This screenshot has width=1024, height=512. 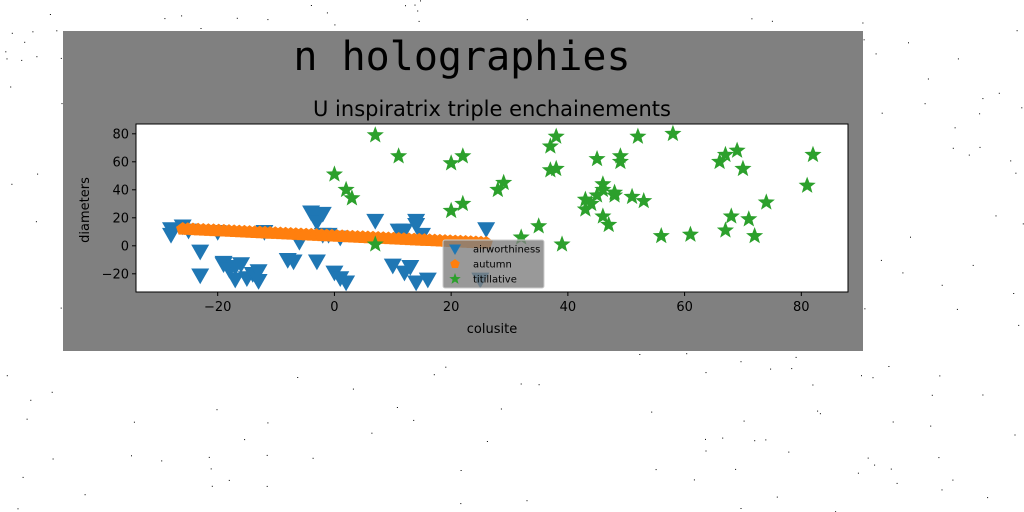 What do you see at coordinates (568, 307) in the screenshot?
I see `x-tick-label: 40` at bounding box center [568, 307].